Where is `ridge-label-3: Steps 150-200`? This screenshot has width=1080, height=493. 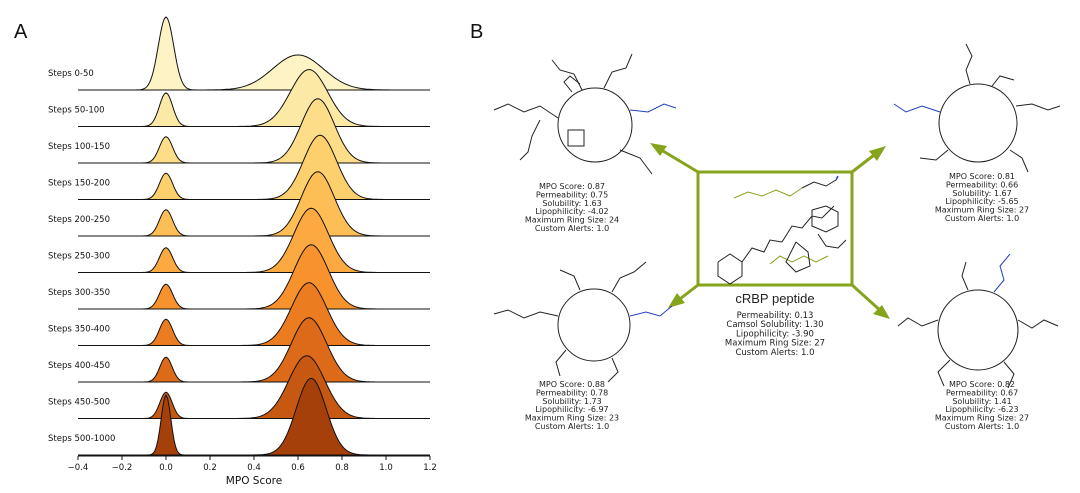
ridge-label-3: Steps 150-200 is located at coordinates (79, 184).